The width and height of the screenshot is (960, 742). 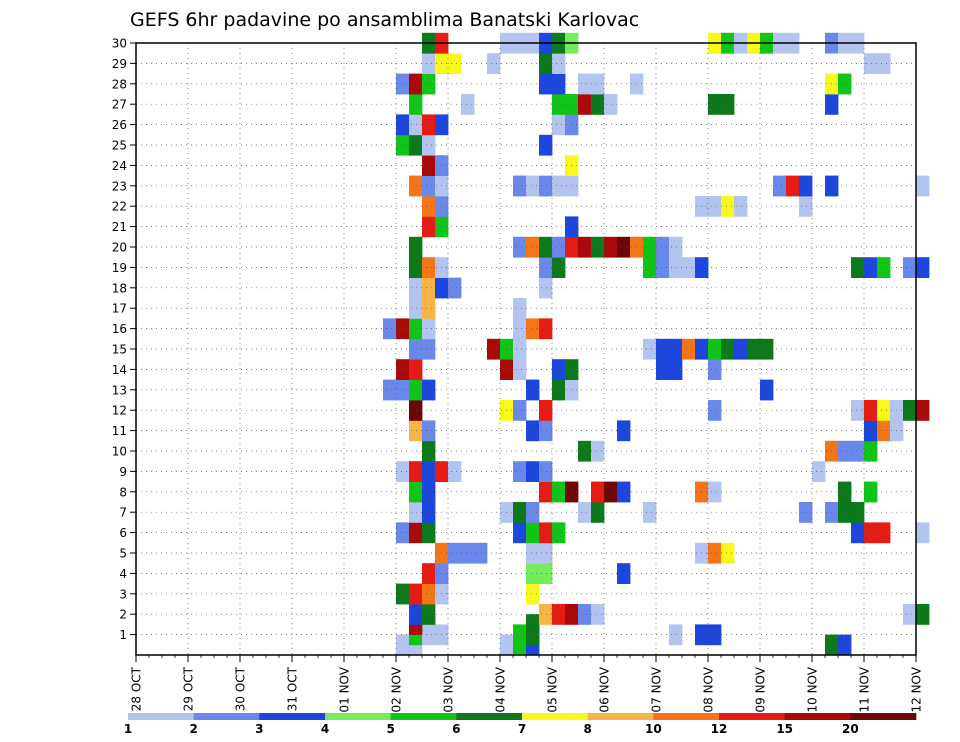 I want to click on y-tick-label: 23, so click(x=119, y=186).